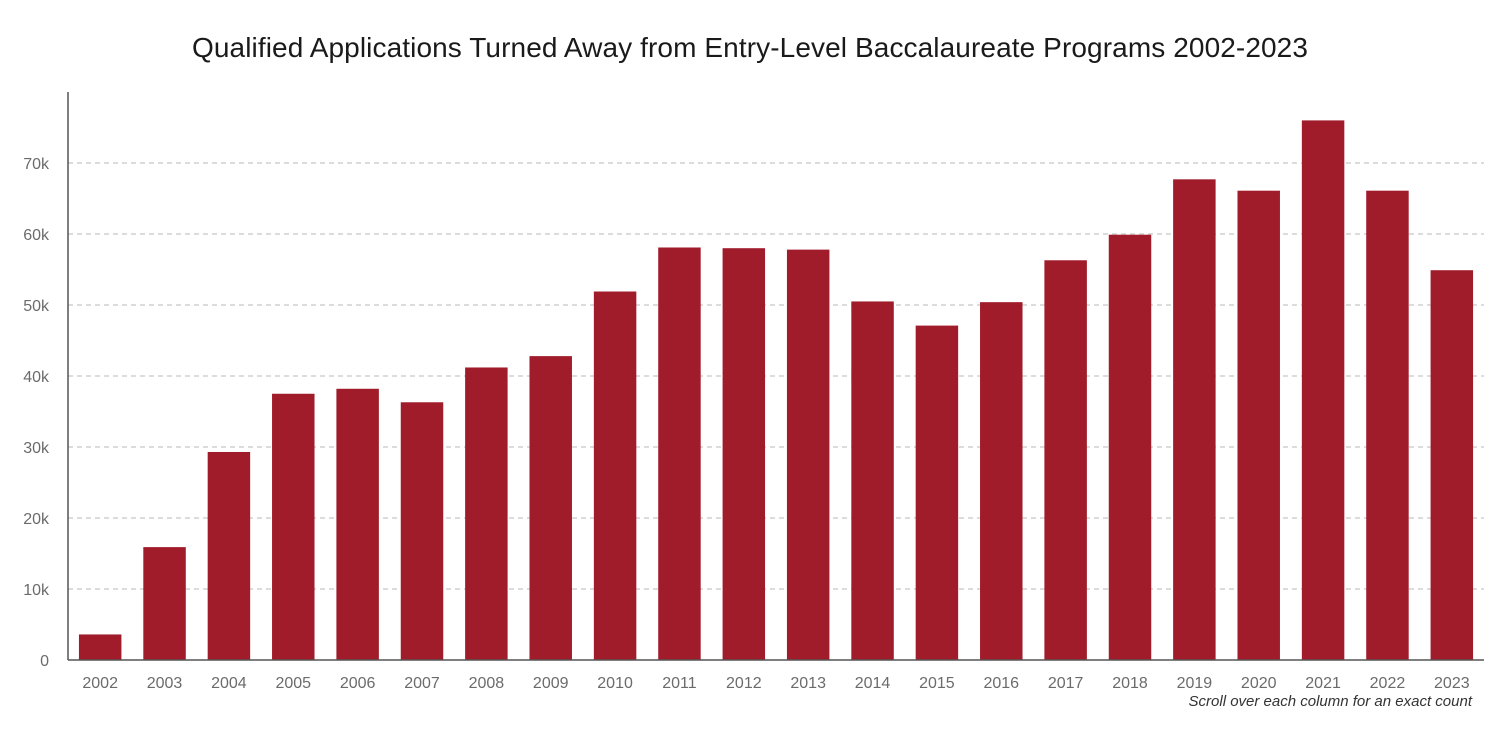 Image resolution: width=1500 pixels, height=735 pixels. I want to click on x-tick-label: 2014, so click(873, 683).